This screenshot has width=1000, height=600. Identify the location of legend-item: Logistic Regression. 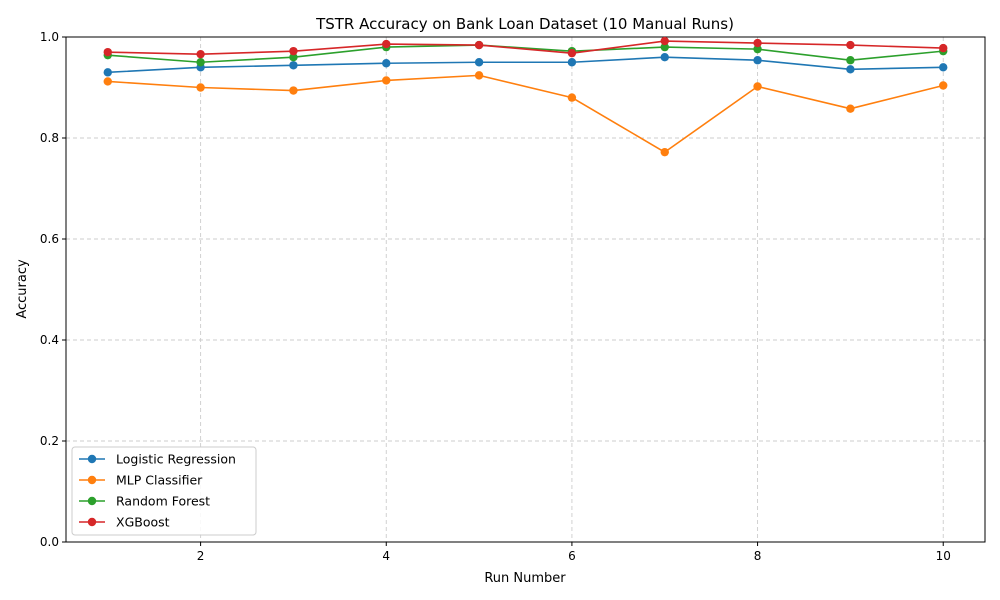
(157, 459).